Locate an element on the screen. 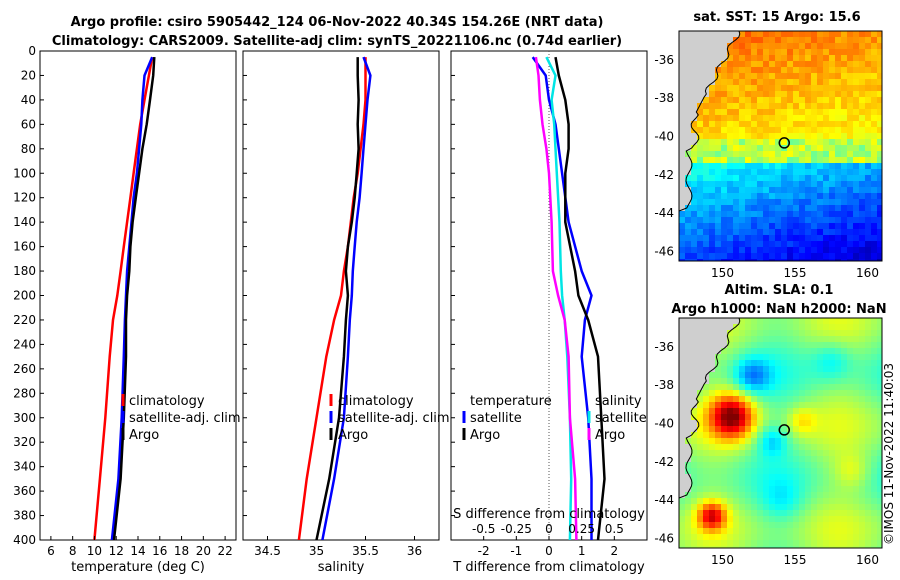 The height and width of the screenshot is (580, 900). sla-map-title-line2: Argo h1000: NaN h2000: NaN is located at coordinates (778, 309).